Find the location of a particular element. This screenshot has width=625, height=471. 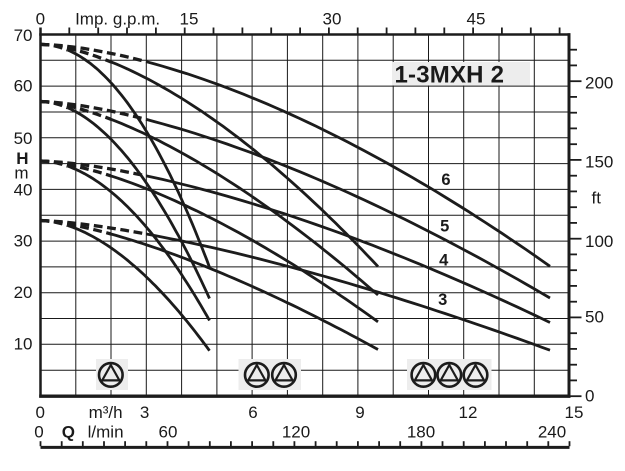

svg-text: 240 is located at coordinates (552, 432).